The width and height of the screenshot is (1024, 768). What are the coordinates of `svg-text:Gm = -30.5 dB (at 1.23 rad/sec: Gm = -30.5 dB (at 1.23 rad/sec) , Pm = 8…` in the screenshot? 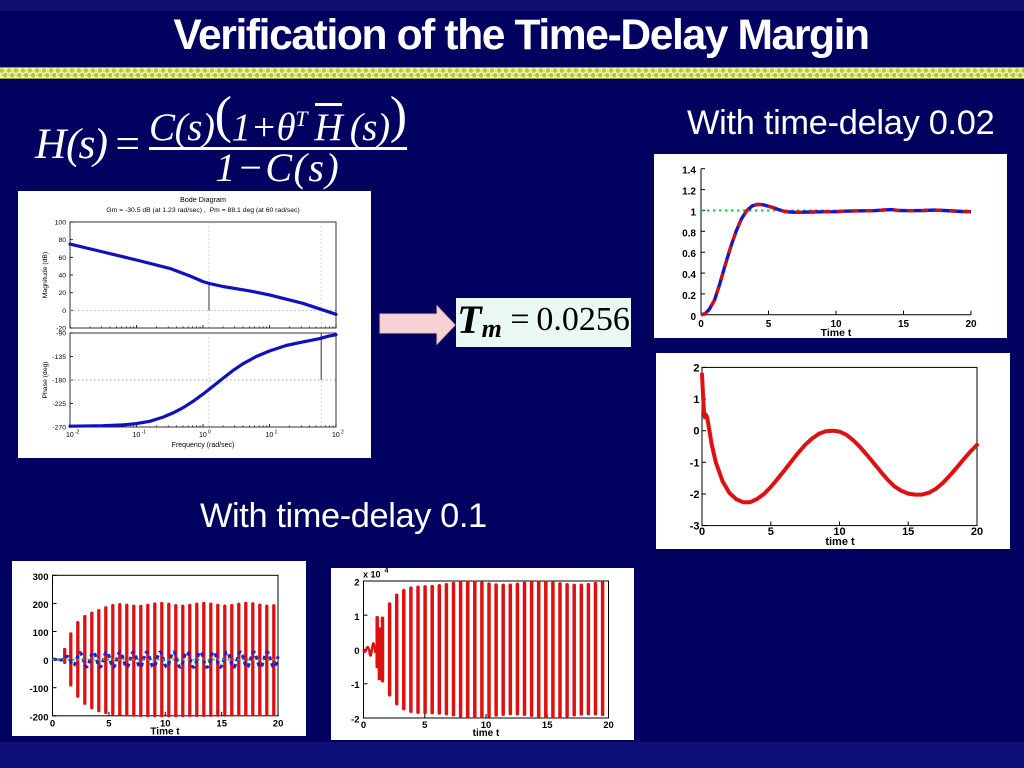 It's located at (202, 210).